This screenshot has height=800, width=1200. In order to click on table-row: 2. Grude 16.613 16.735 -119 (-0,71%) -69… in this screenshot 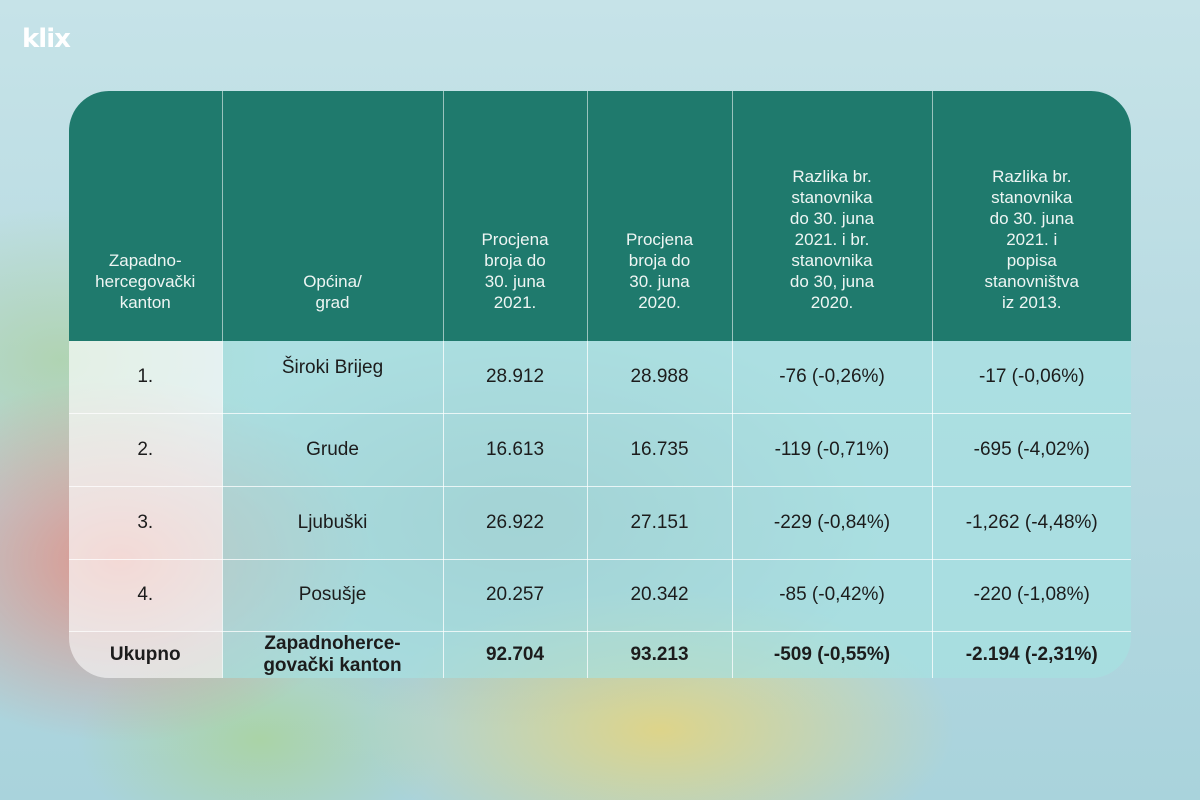, I will do `click(600, 450)`.